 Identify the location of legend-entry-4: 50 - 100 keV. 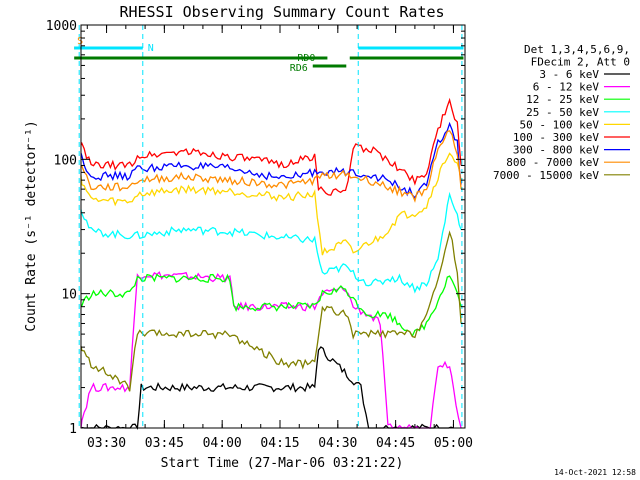
(560, 124).